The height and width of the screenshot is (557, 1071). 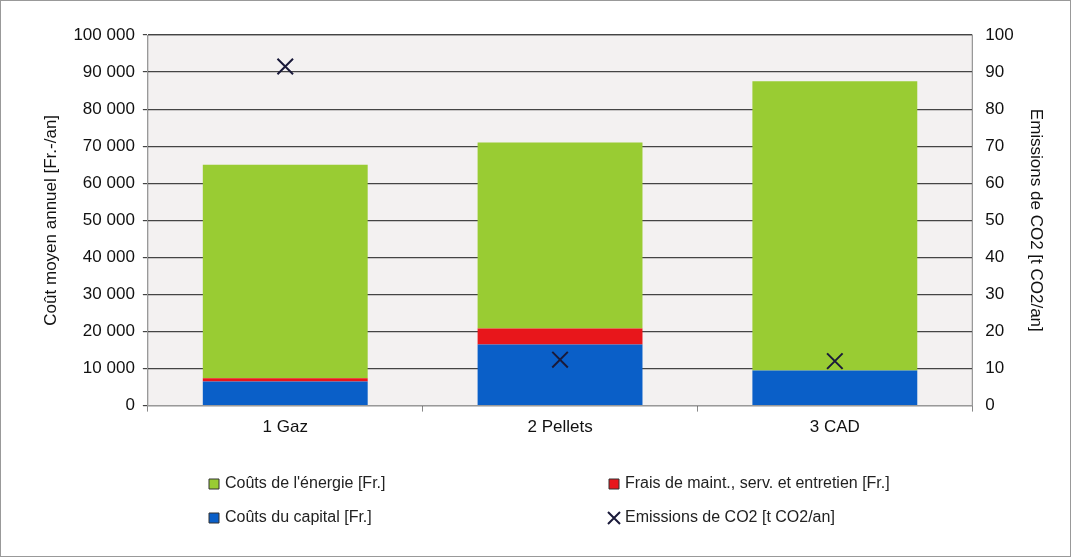 What do you see at coordinates (50, 220) in the screenshot?
I see `y-axis-title: Coût moyen annuel [Fr.-/an]` at bounding box center [50, 220].